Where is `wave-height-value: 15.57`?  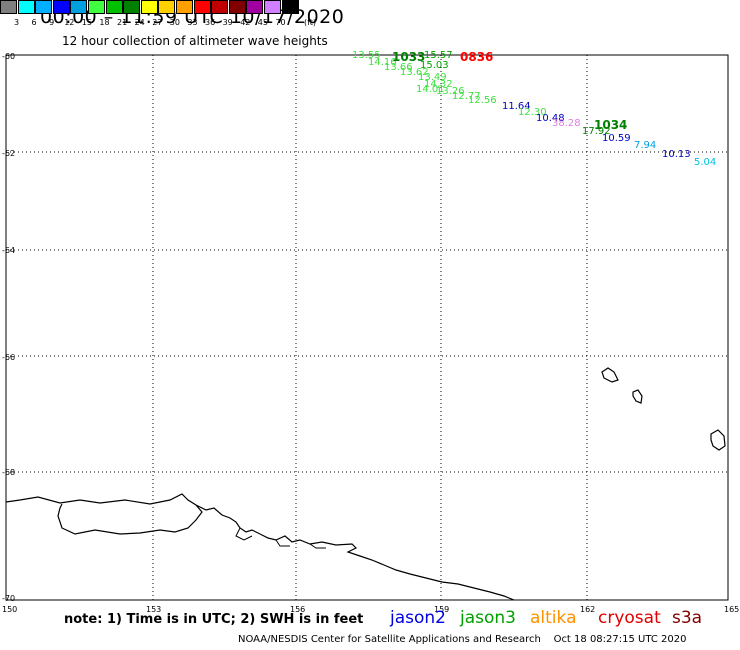 wave-height-value: 15.57 is located at coordinates (438, 55).